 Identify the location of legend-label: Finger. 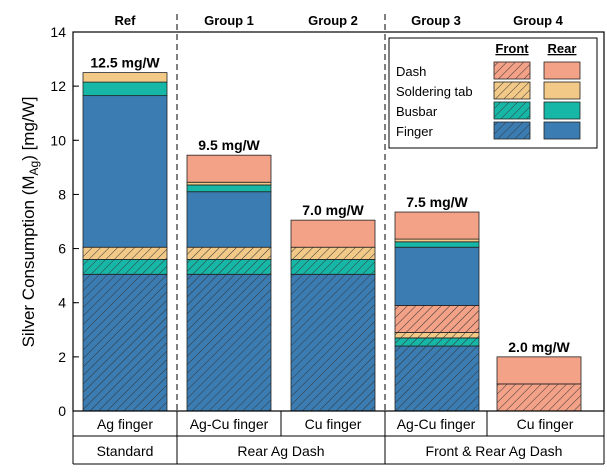
(415, 131).